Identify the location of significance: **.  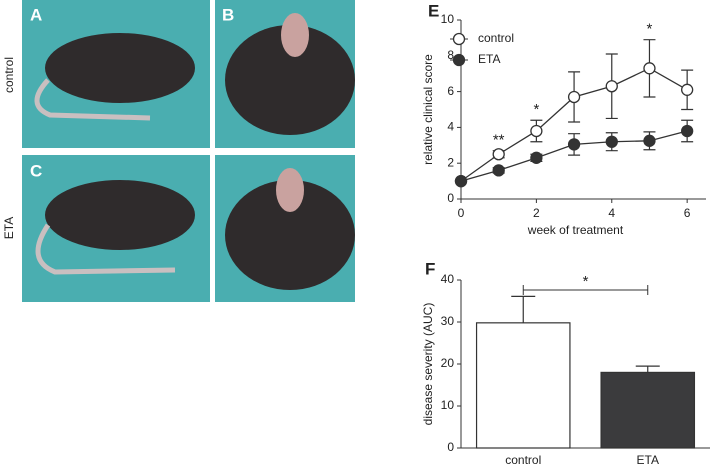
(499, 140).